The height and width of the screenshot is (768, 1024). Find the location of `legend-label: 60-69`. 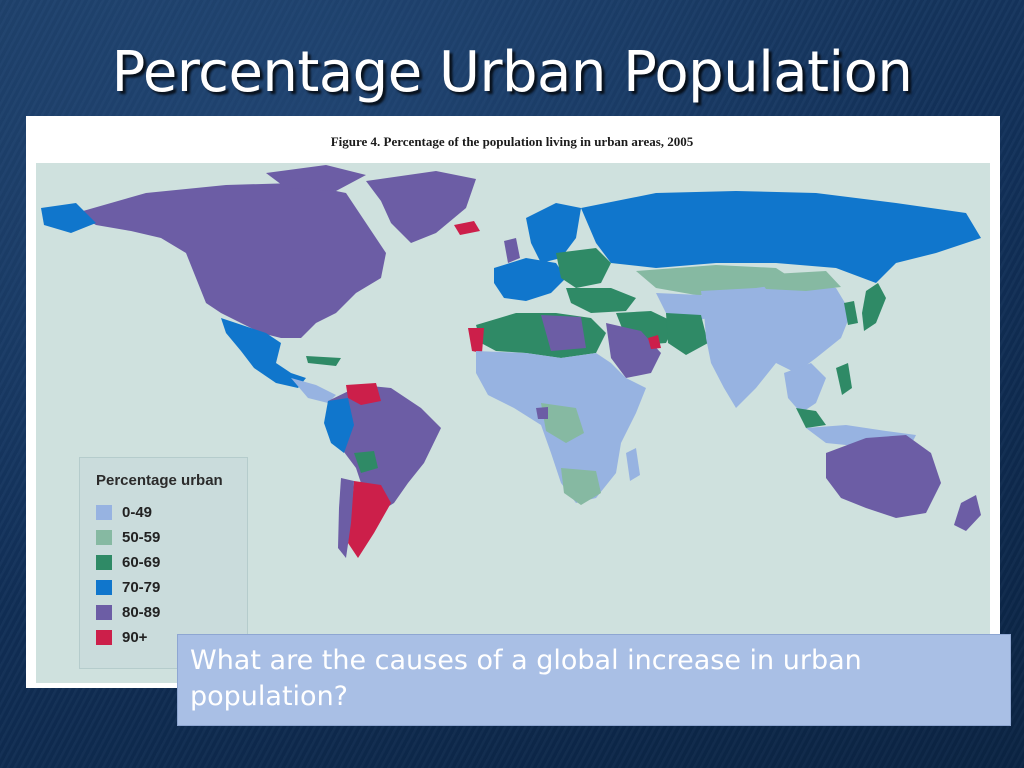

legend-label: 60-69 is located at coordinates (141, 562).